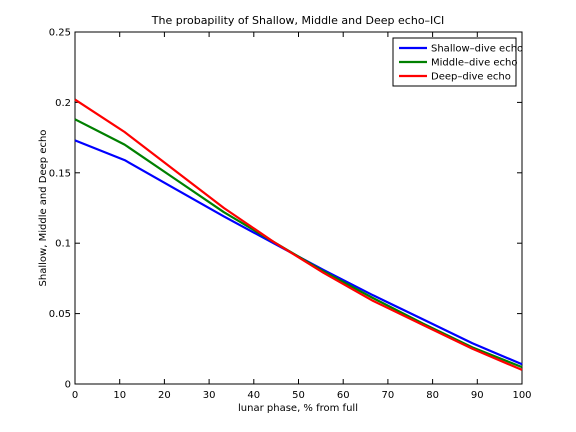 This screenshot has height=432, width=576. What do you see at coordinates (63, 244) in the screenshot?
I see `y-tick-label: 0.1` at bounding box center [63, 244].